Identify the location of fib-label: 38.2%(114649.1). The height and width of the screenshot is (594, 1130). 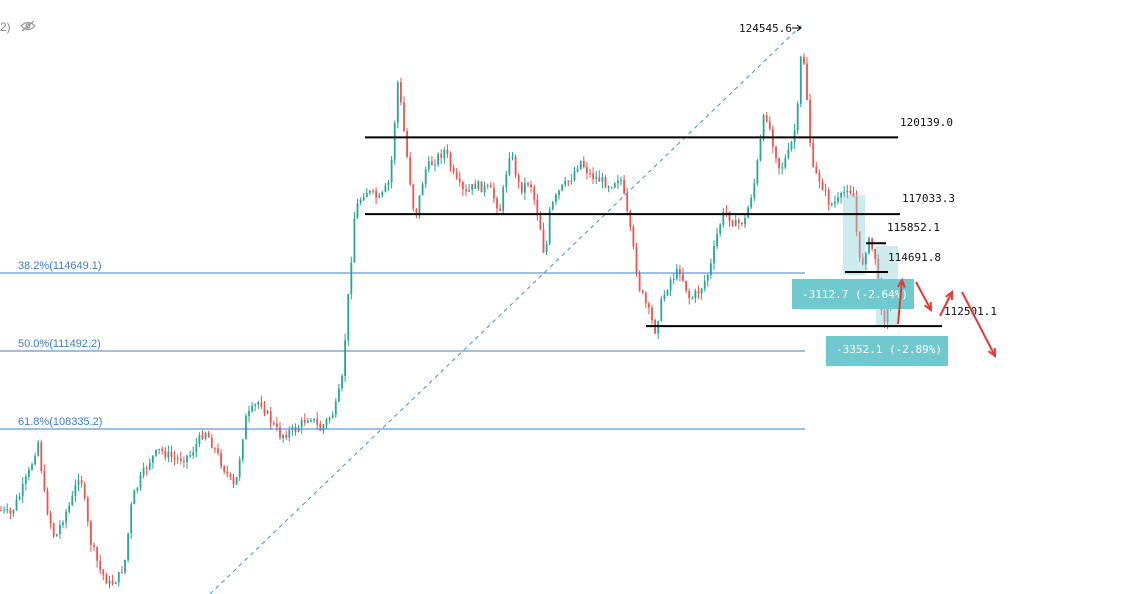
(60, 266).